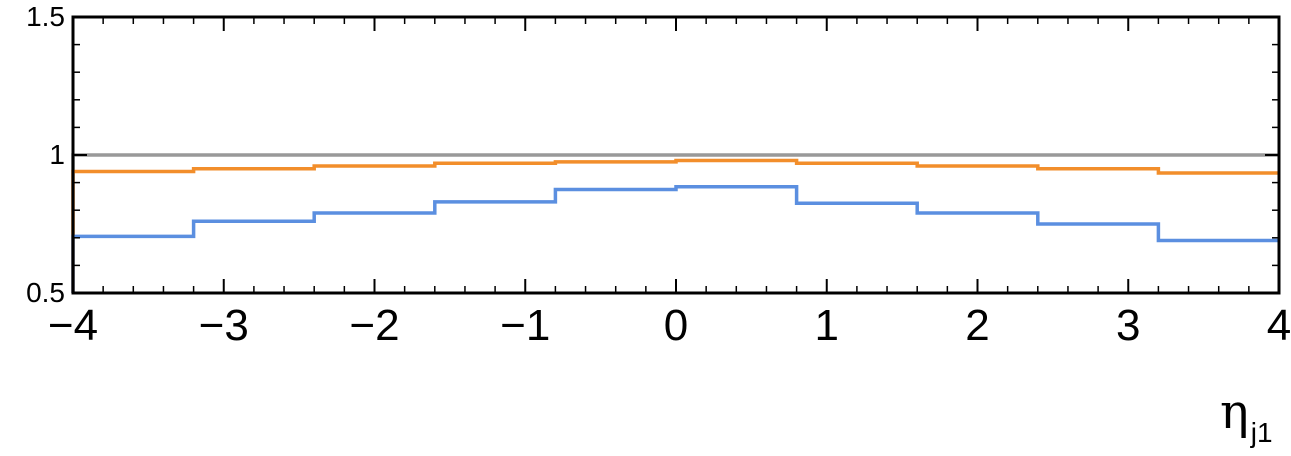 This screenshot has width=1291, height=456. Describe the element at coordinates (73, 325) in the screenshot. I see `x-tick-label: −4` at that location.